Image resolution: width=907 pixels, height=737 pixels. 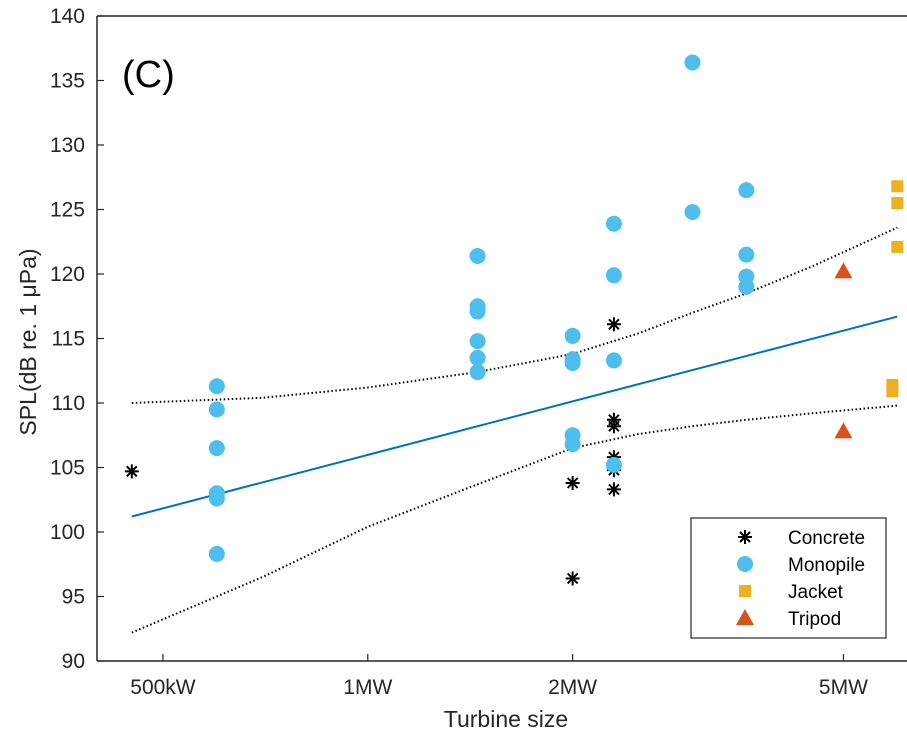 I want to click on legend-marker-jacket, so click(x=745, y=591).